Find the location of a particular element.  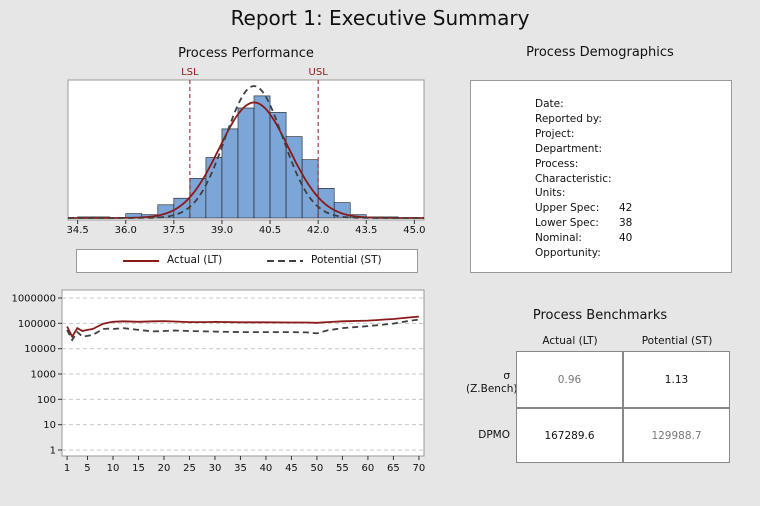

y-tick-label: 1000000 is located at coordinates (33, 299).